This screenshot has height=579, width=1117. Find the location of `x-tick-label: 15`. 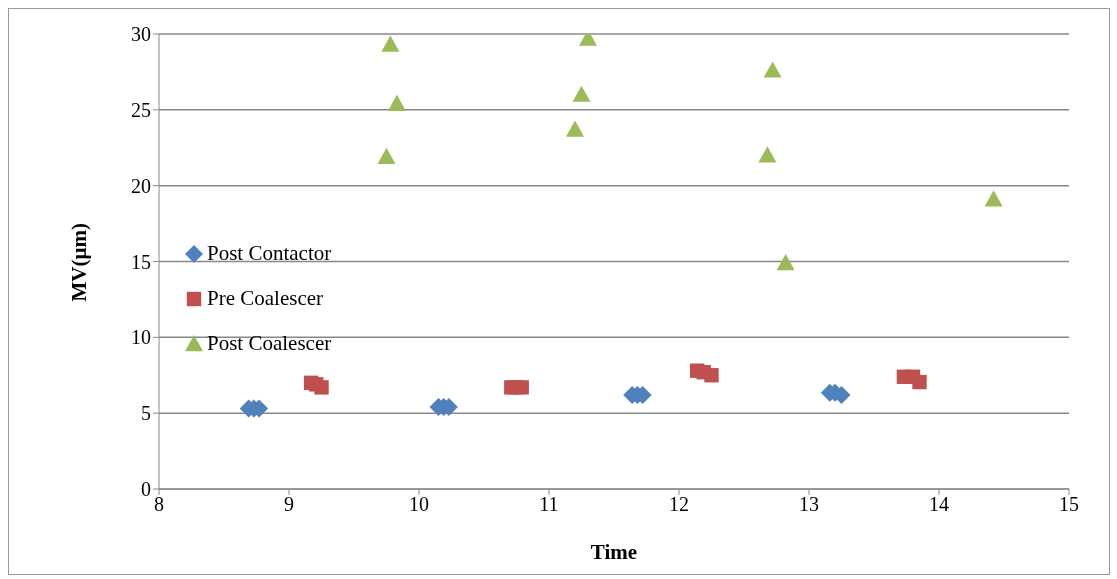

x-tick-label: 15 is located at coordinates (1069, 504).